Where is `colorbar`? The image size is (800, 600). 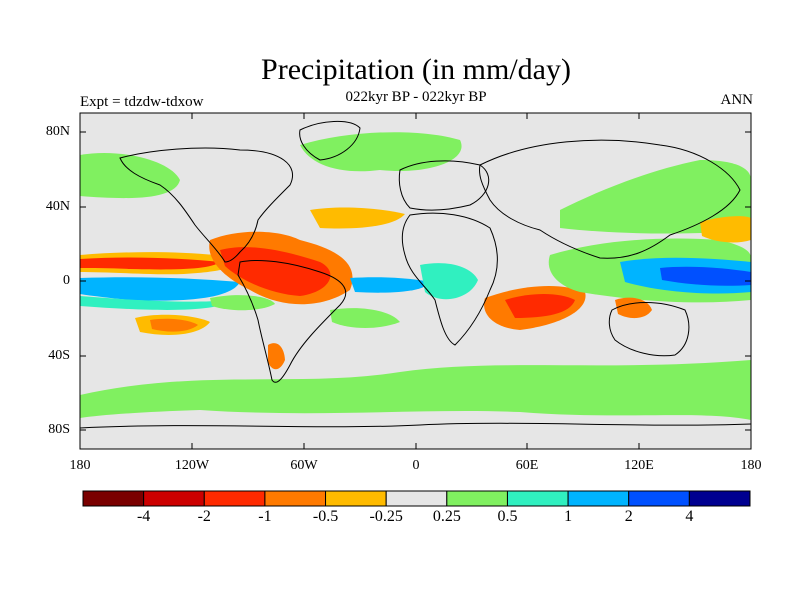 colorbar is located at coordinates (416, 498).